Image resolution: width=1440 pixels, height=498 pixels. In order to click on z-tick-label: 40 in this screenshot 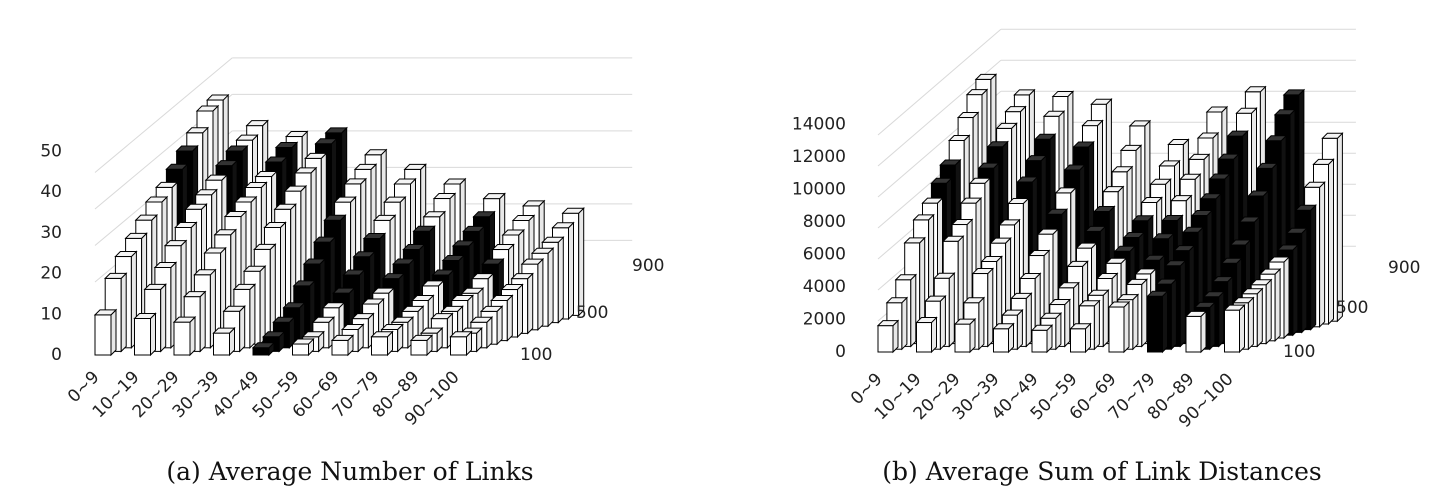, I will do `click(51, 192)`.